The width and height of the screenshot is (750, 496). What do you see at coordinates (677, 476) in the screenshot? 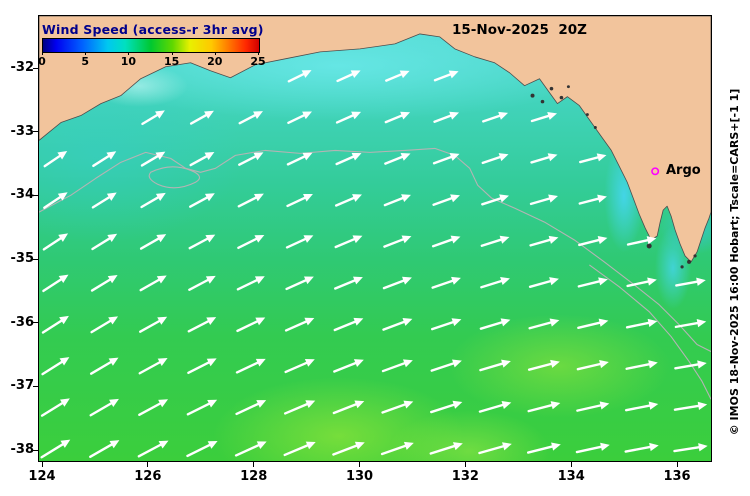
I see `x-axis-tick-label: 136` at bounding box center [677, 476].